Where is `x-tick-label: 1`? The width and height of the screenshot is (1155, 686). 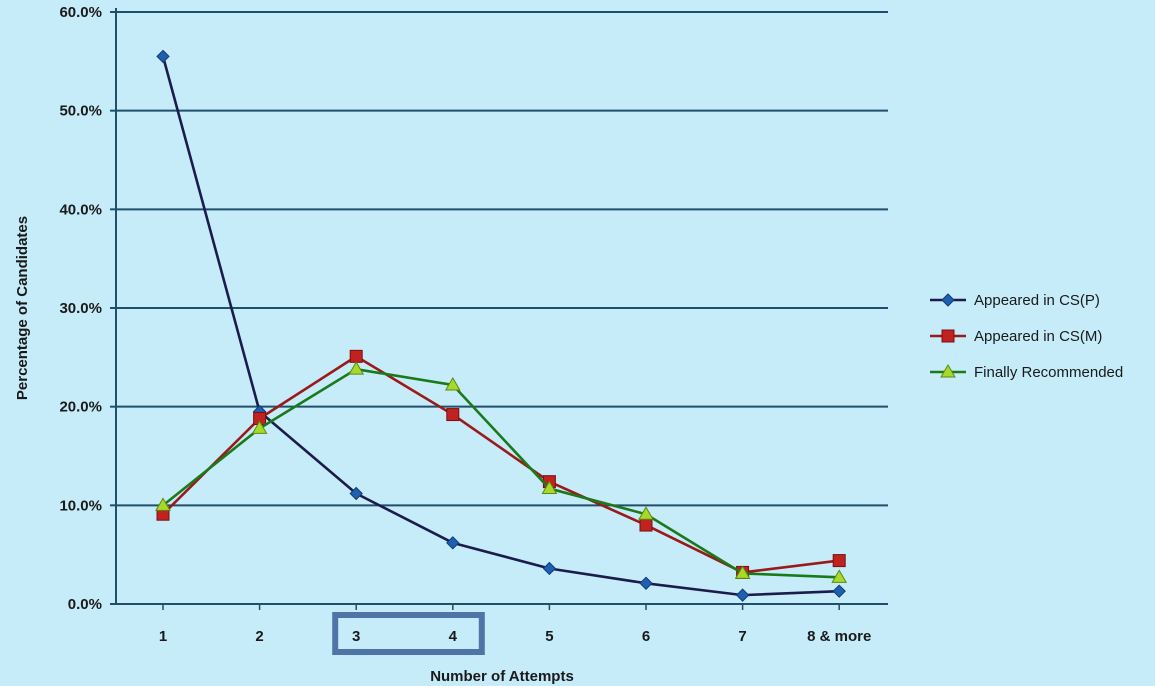 x-tick-label: 1 is located at coordinates (163, 636).